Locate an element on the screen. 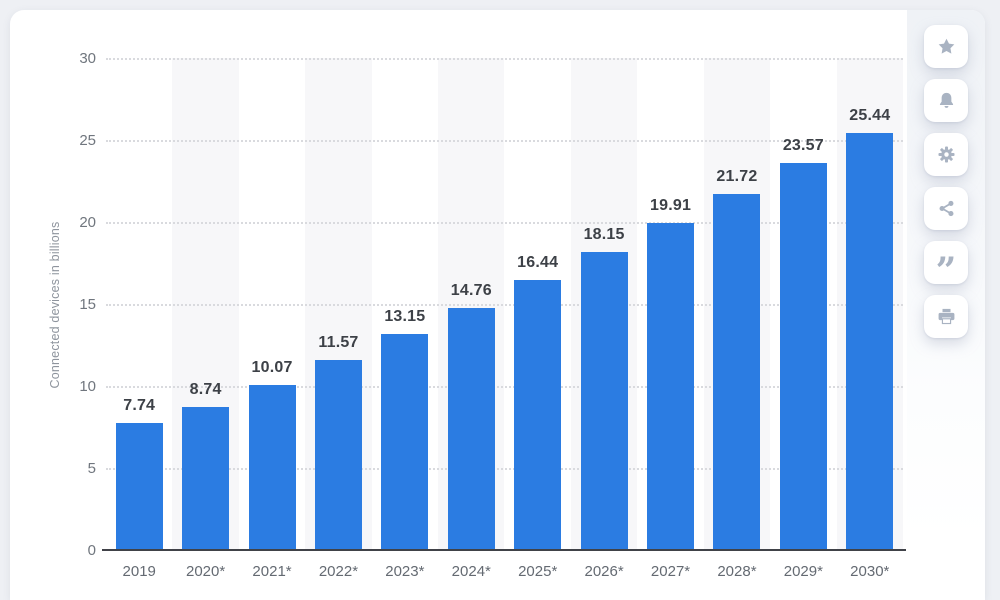 The image size is (1000, 600). settings-button is located at coordinates (946, 154).